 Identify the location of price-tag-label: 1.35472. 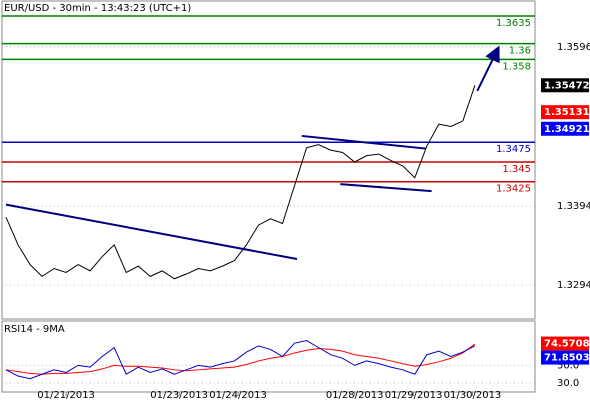
(567, 85).